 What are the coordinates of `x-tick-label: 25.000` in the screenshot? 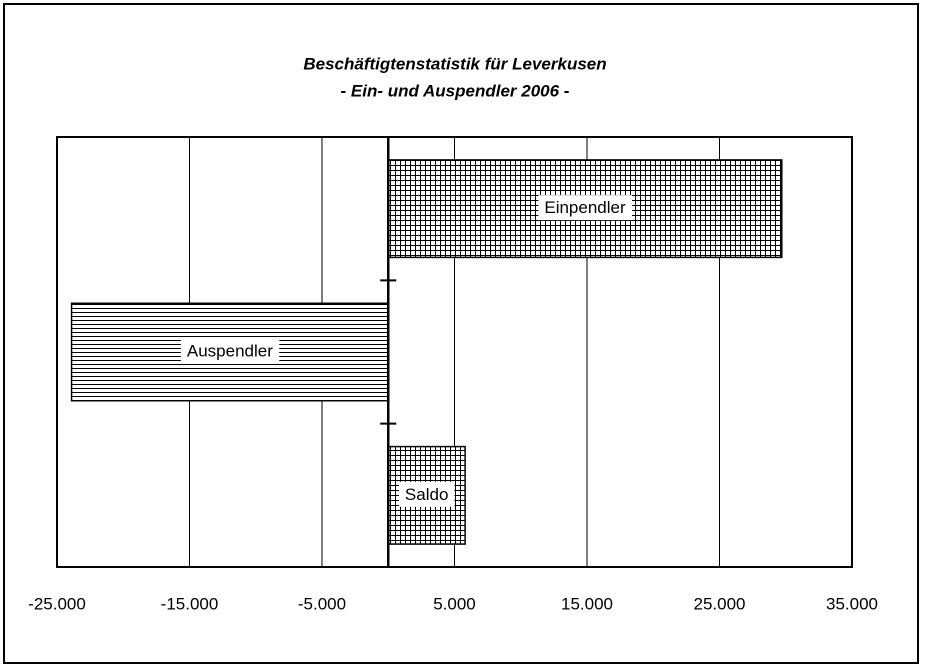 It's located at (720, 603).